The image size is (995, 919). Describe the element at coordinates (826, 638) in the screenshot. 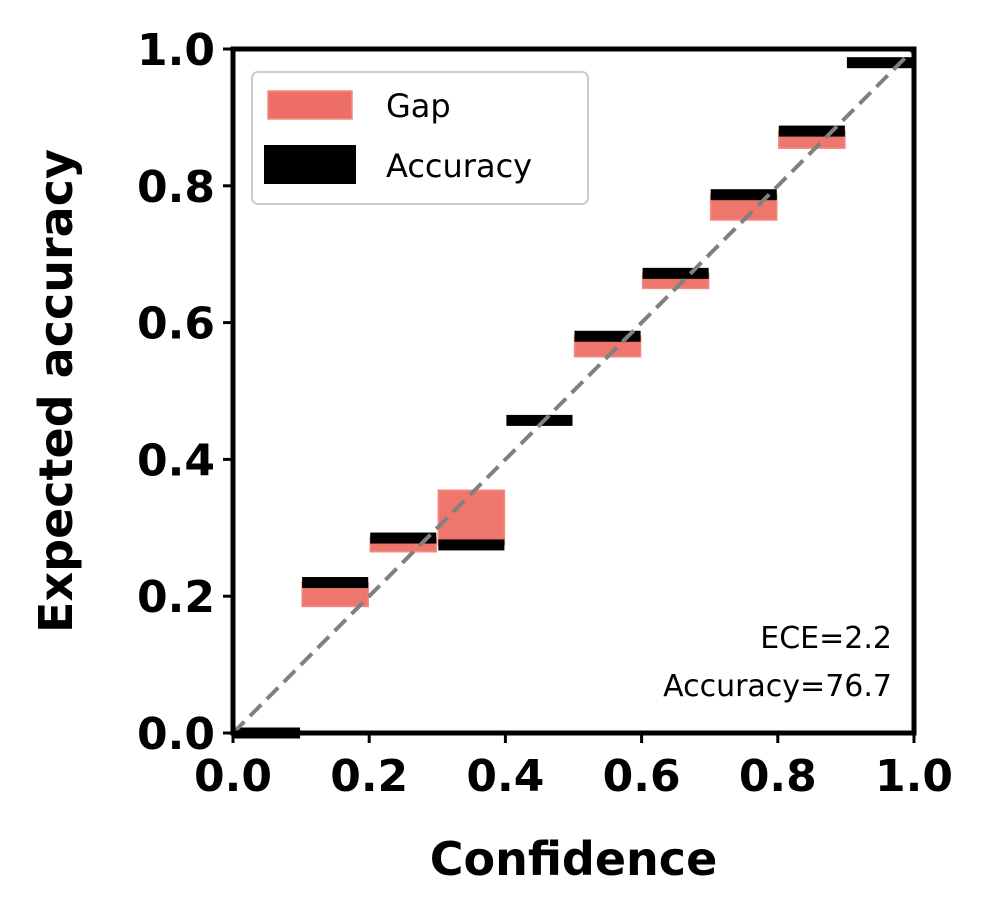

I see `ece-annotation: ECE=2.2` at that location.